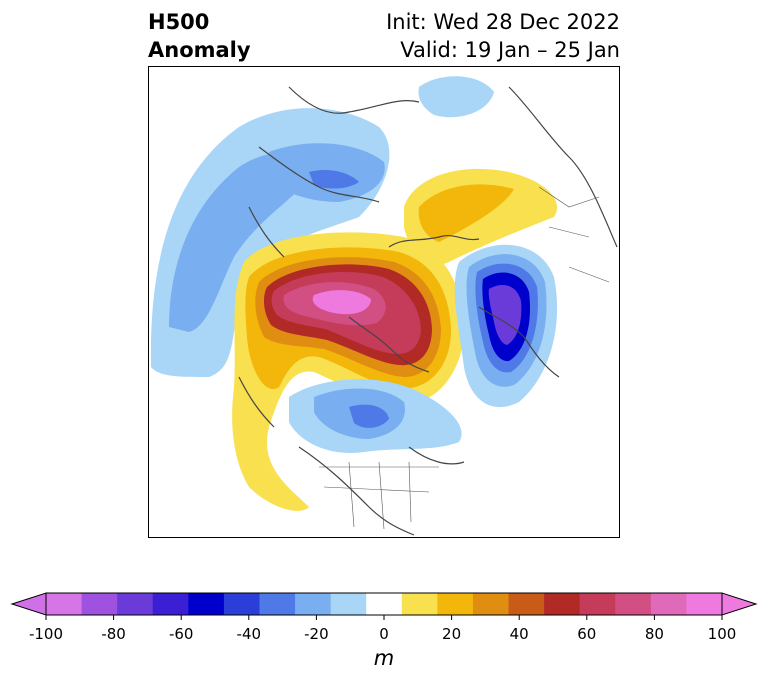  Describe the element at coordinates (179, 22) in the screenshot. I see `title-line-1: H500` at that location.